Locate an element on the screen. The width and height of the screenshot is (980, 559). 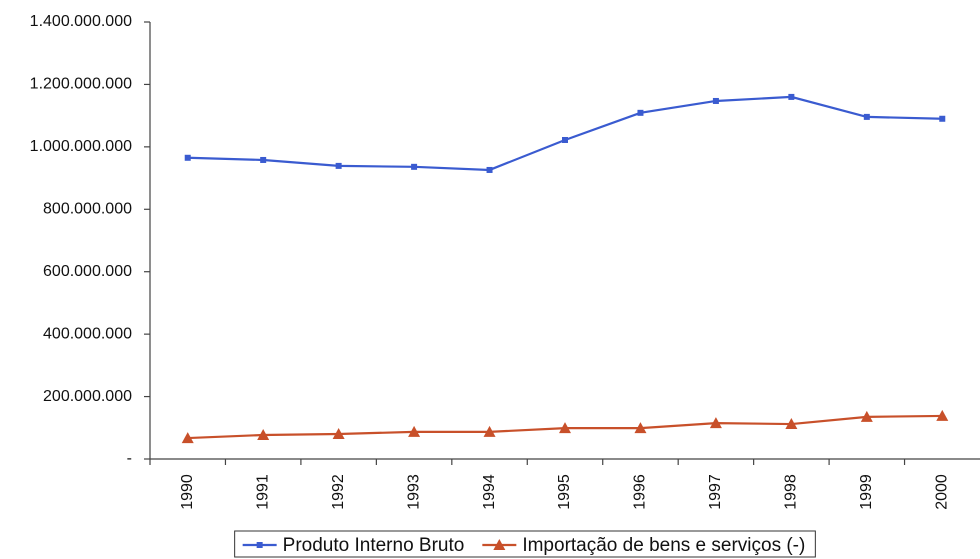
y-tick-label: 1.000.000.000 is located at coordinates (81, 146).